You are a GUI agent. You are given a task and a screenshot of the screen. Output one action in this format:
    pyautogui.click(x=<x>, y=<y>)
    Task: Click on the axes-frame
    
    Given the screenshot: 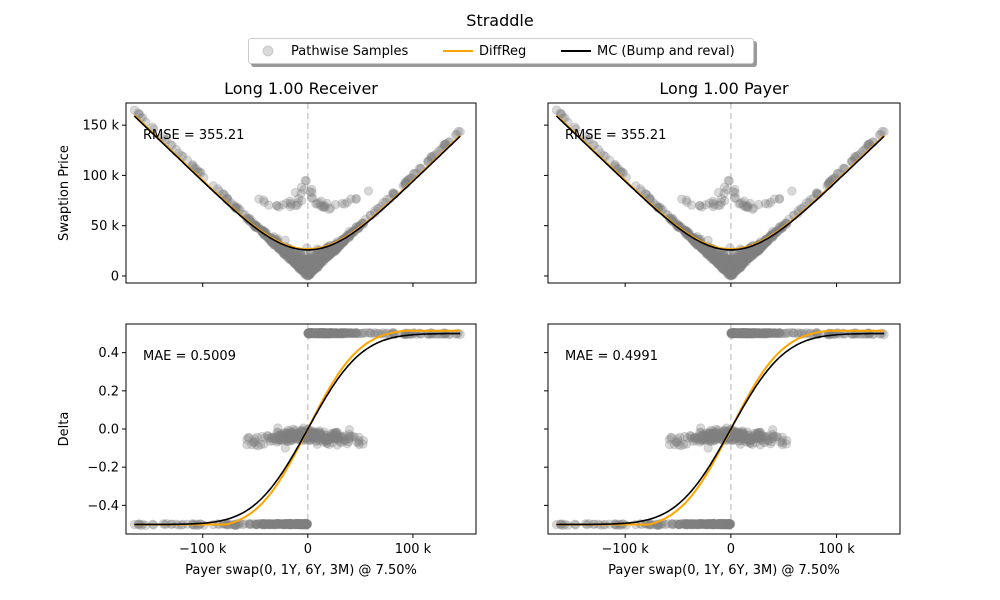 What is the action you would take?
    pyautogui.click(x=724, y=193)
    